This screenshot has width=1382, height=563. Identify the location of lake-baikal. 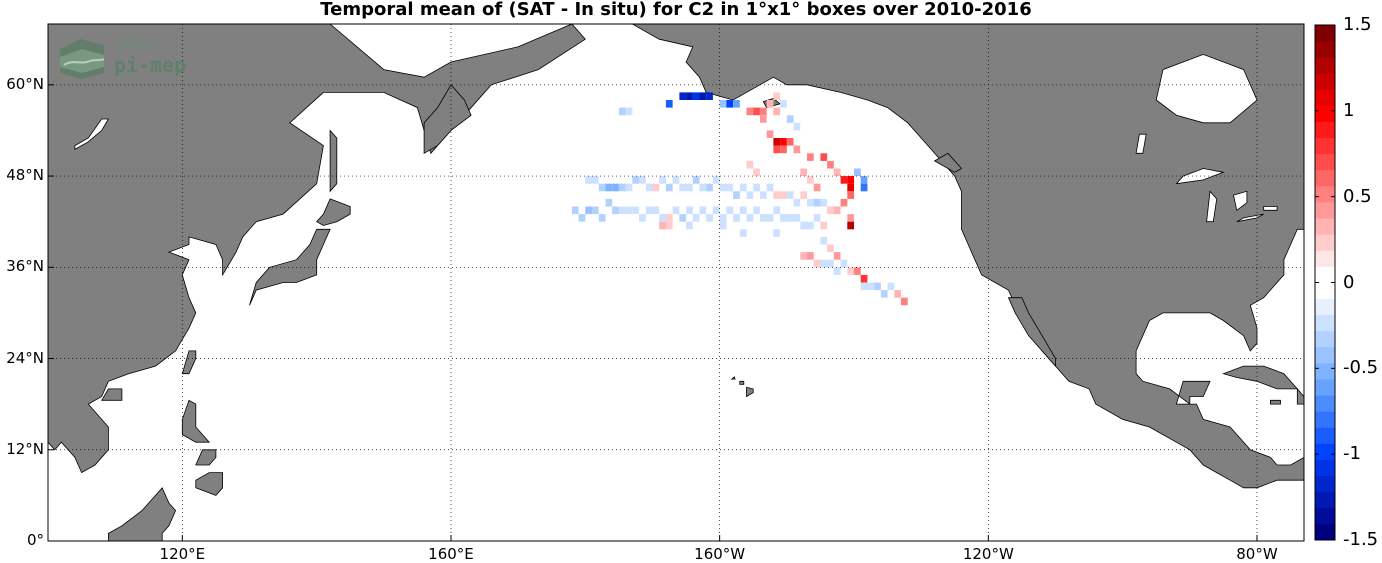
(92, 134).